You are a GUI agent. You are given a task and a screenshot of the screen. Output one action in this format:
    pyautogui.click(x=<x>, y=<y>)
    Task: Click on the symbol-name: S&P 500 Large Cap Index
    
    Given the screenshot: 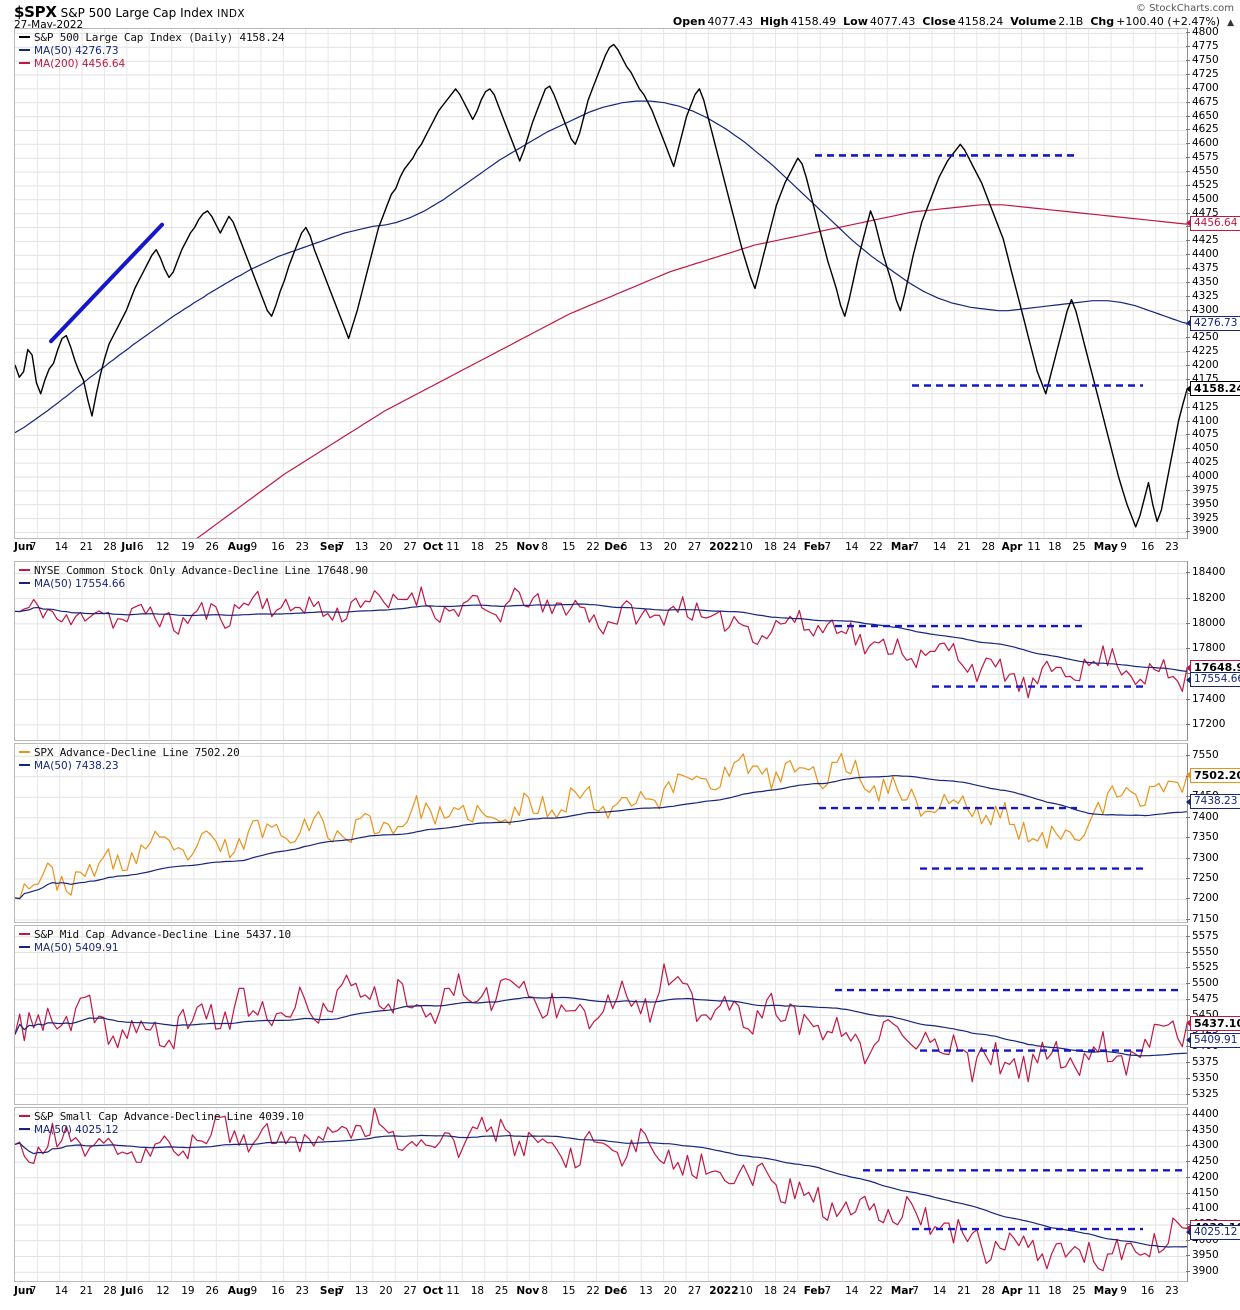 What is the action you would take?
    pyautogui.click(x=137, y=13)
    